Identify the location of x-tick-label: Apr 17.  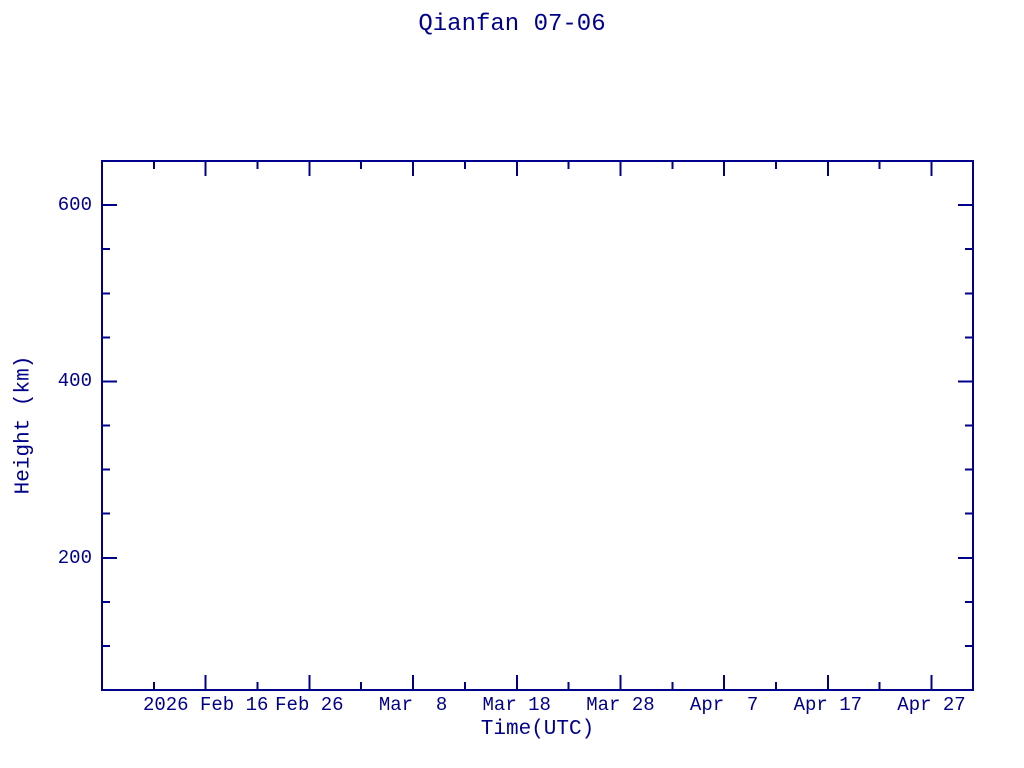
(828, 705).